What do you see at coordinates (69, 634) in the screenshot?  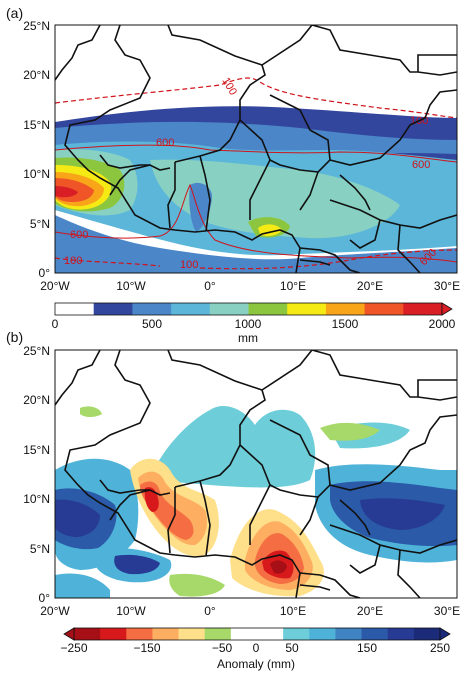 I see `colorbar-arrow-left` at bounding box center [69, 634].